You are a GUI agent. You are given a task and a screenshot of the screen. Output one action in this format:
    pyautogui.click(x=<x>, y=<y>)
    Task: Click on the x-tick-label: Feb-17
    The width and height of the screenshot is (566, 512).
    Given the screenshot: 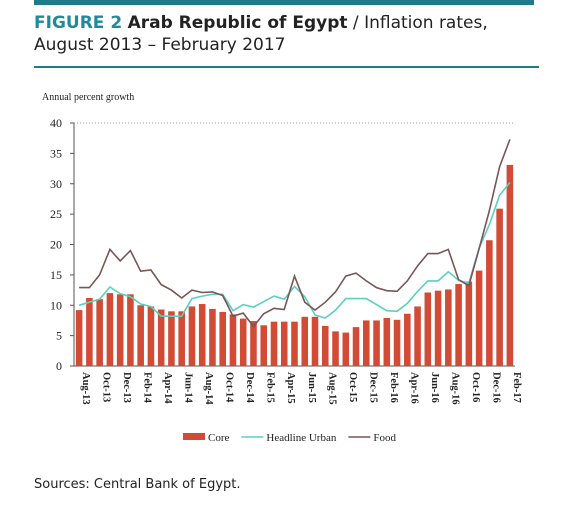 What is the action you would take?
    pyautogui.click(x=516, y=387)
    